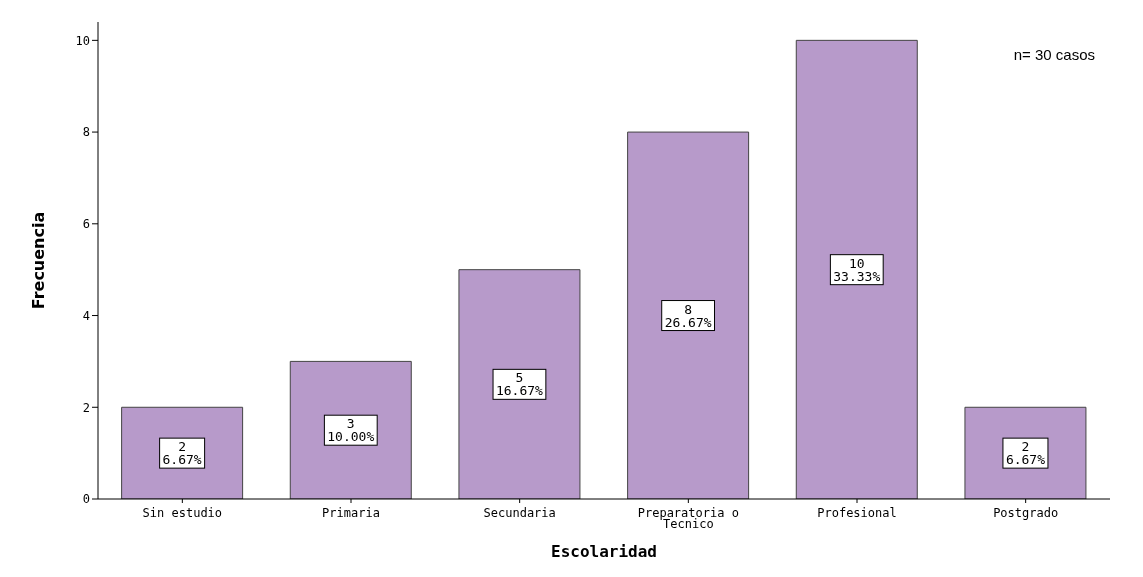 This screenshot has height=577, width=1143. Describe the element at coordinates (38, 260) in the screenshot. I see `y-axis-title: Frecuencia` at that location.